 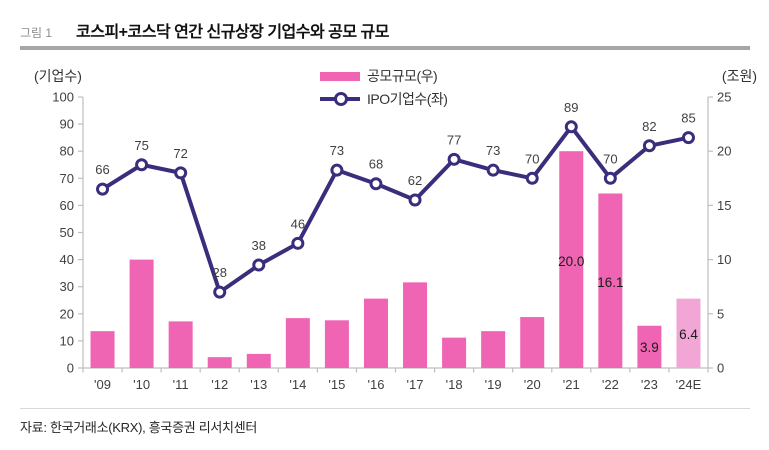 What do you see at coordinates (36, 33) in the screenshot?
I see `figure-number: 그림 1` at bounding box center [36, 33].